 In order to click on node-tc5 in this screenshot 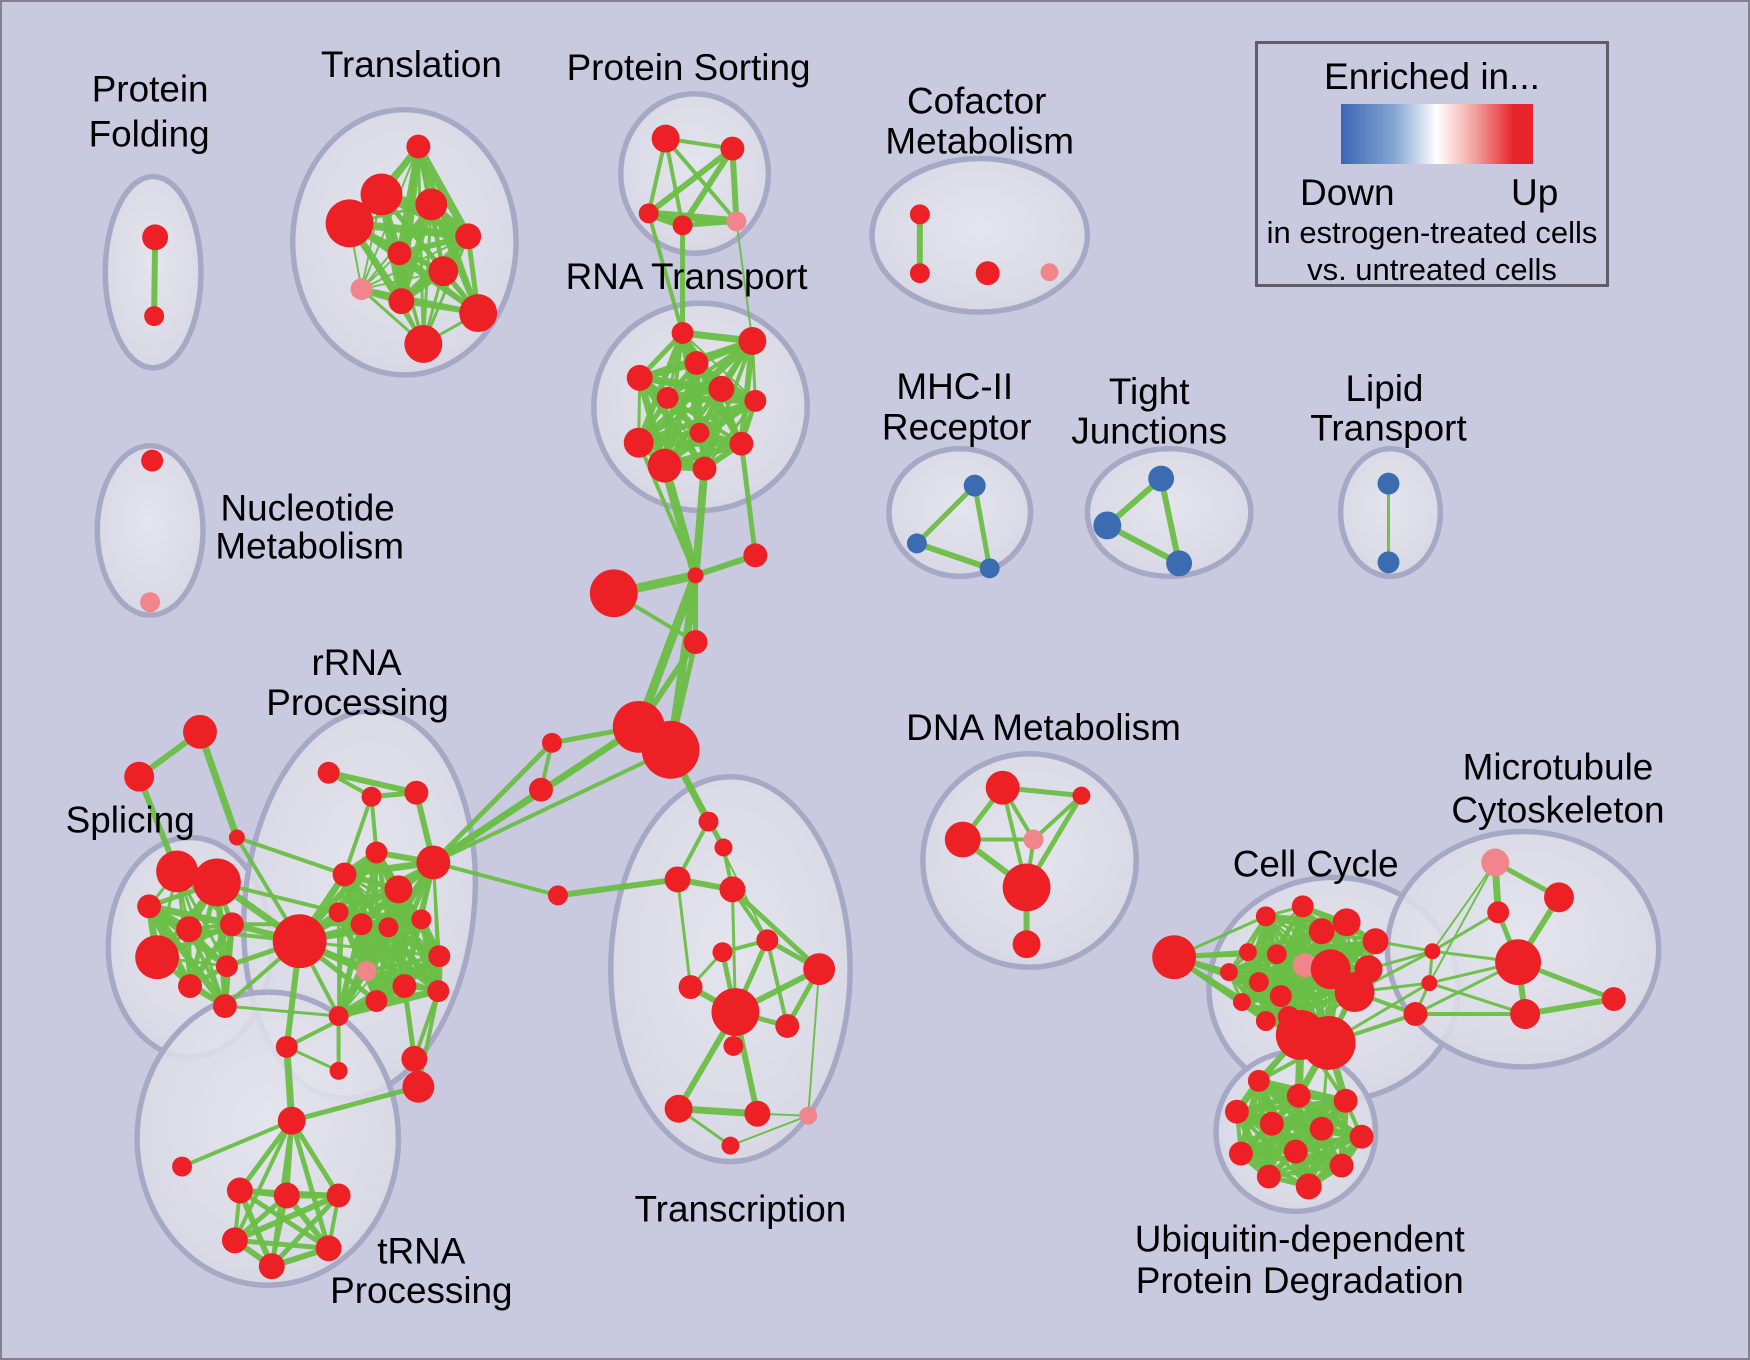, I will do `click(767, 940)`.